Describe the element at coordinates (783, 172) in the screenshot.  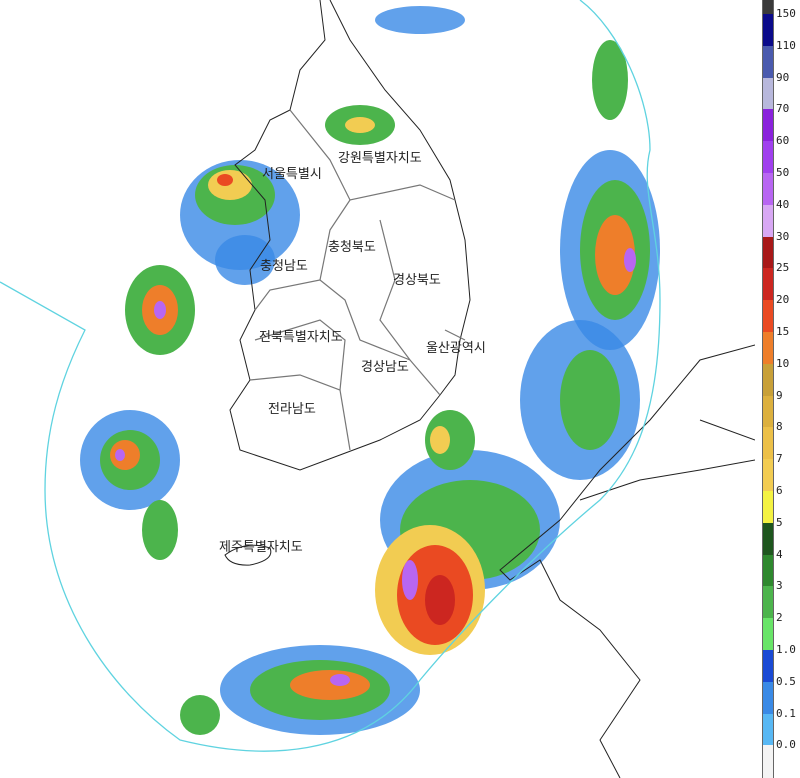
I see `legend-label: 50` at that location.